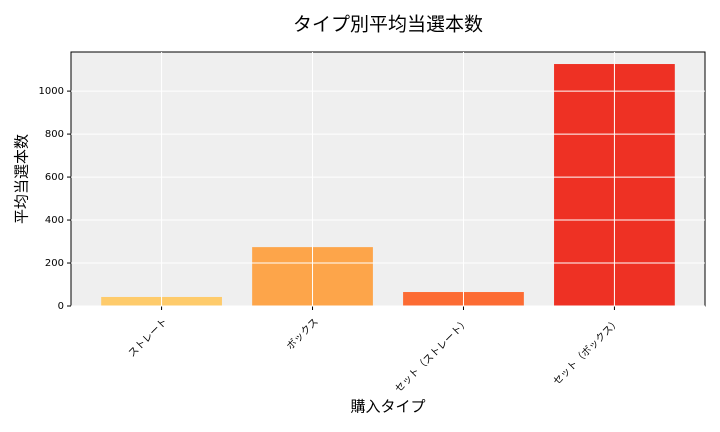  I want to click on x-tick-label: ストレート, so click(148, 337).